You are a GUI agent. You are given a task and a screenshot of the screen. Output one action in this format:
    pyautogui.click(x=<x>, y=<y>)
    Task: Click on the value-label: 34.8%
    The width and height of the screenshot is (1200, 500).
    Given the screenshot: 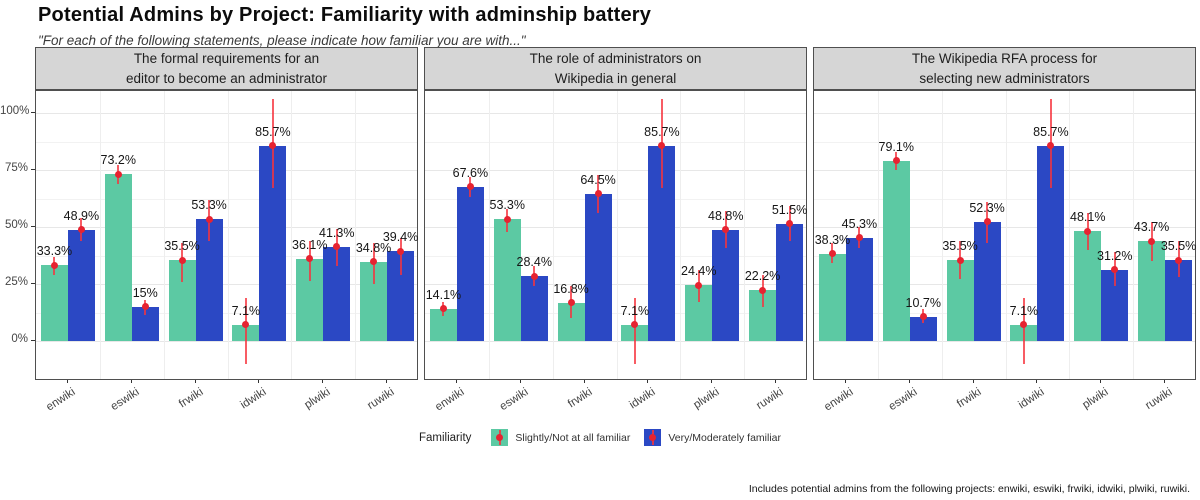 What is the action you would take?
    pyautogui.click(x=373, y=247)
    